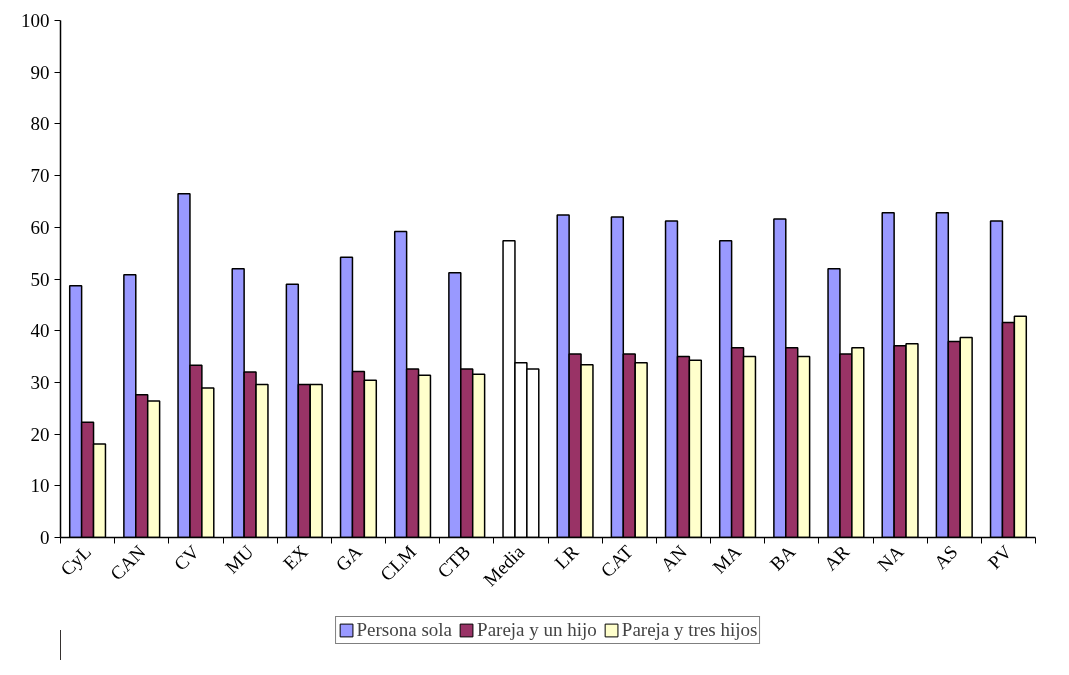 This screenshot has width=1069, height=675. I want to click on x-tick-label: MU, so click(239, 559).